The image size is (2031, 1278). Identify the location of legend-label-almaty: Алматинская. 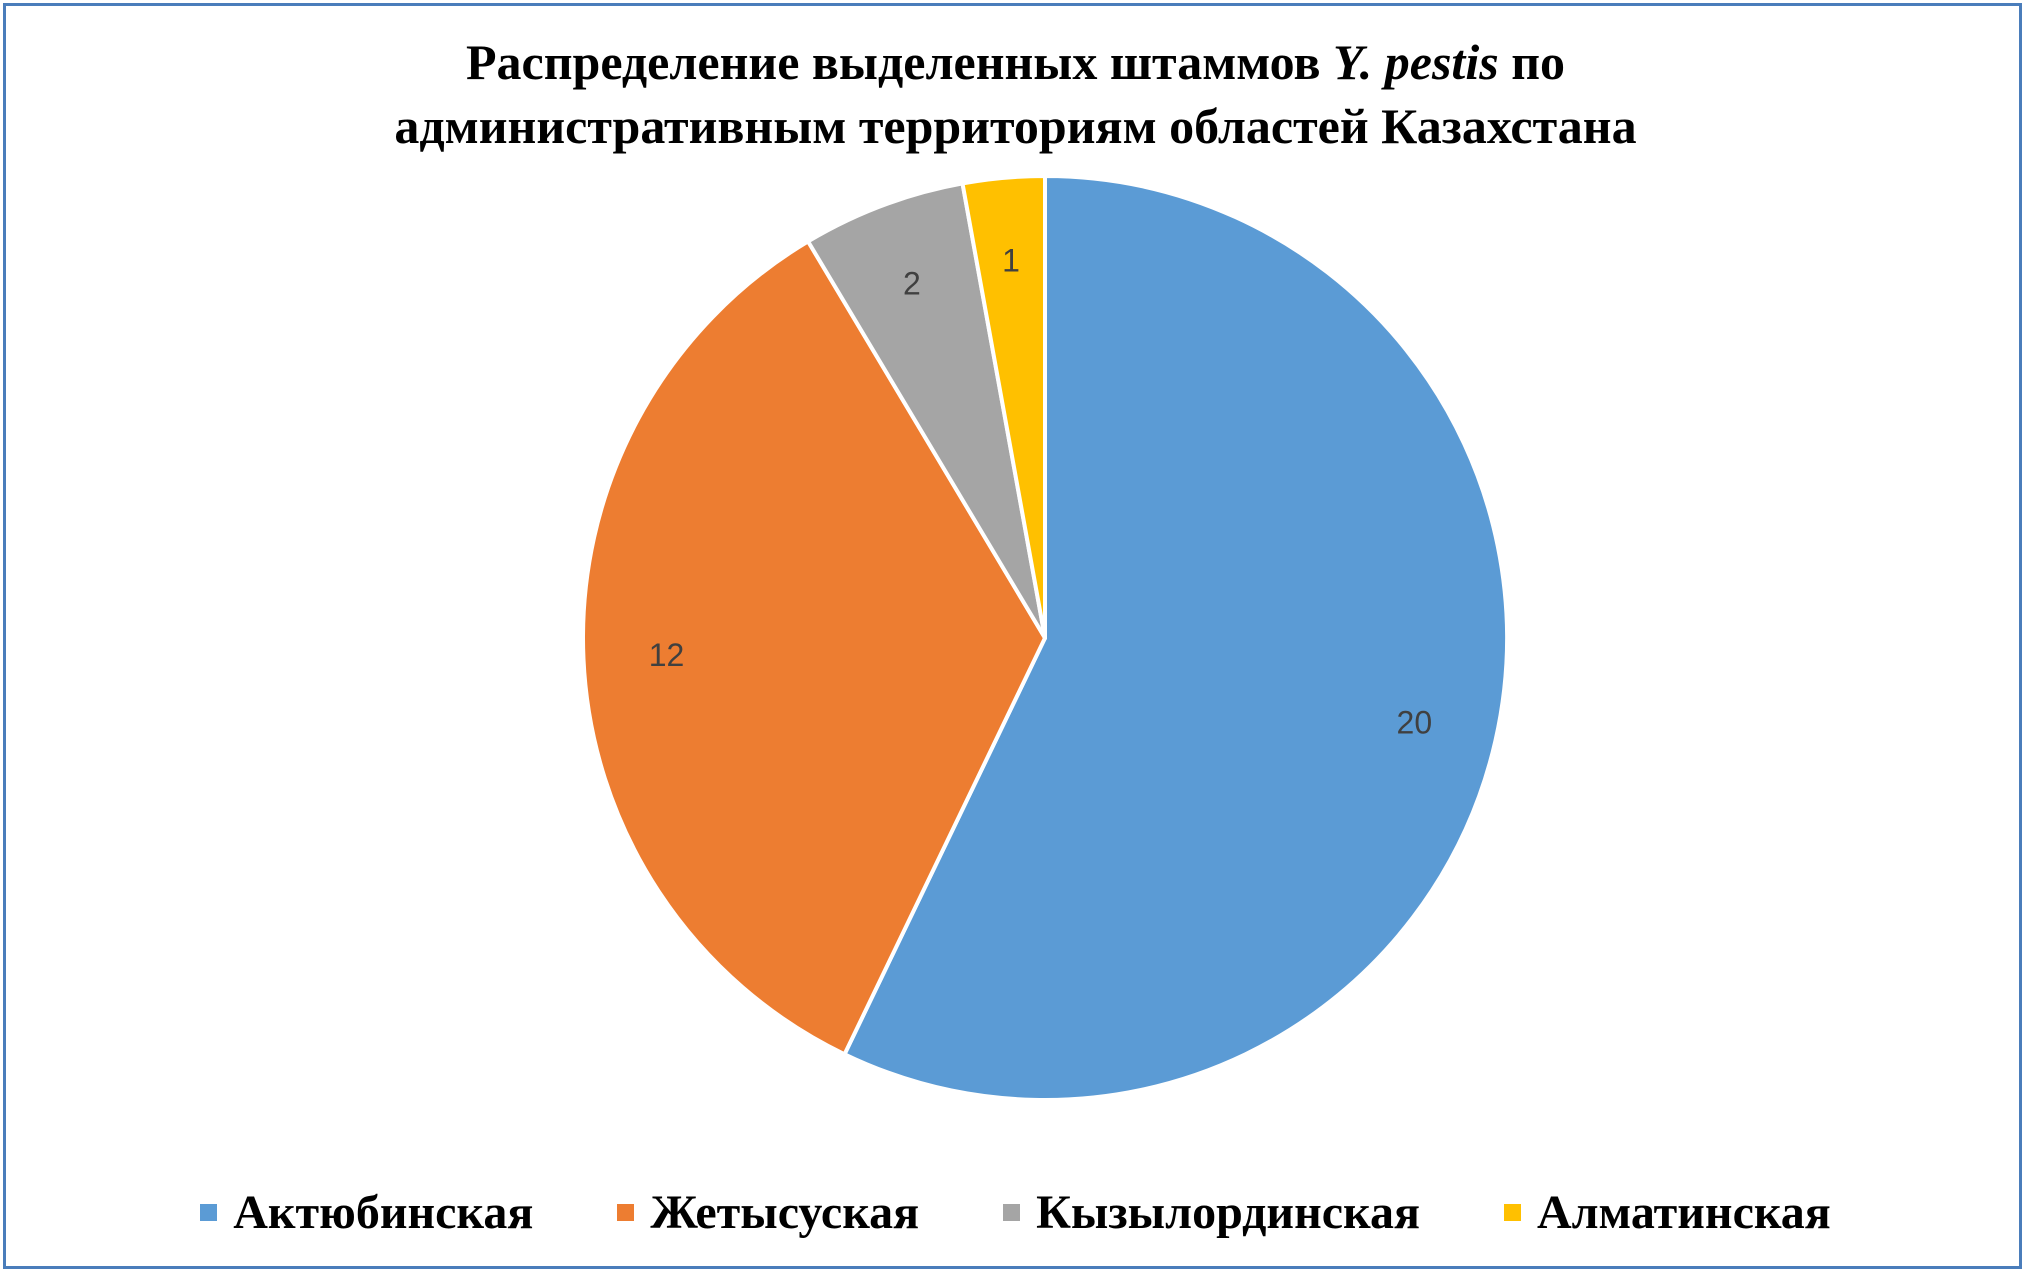
(1683, 1212).